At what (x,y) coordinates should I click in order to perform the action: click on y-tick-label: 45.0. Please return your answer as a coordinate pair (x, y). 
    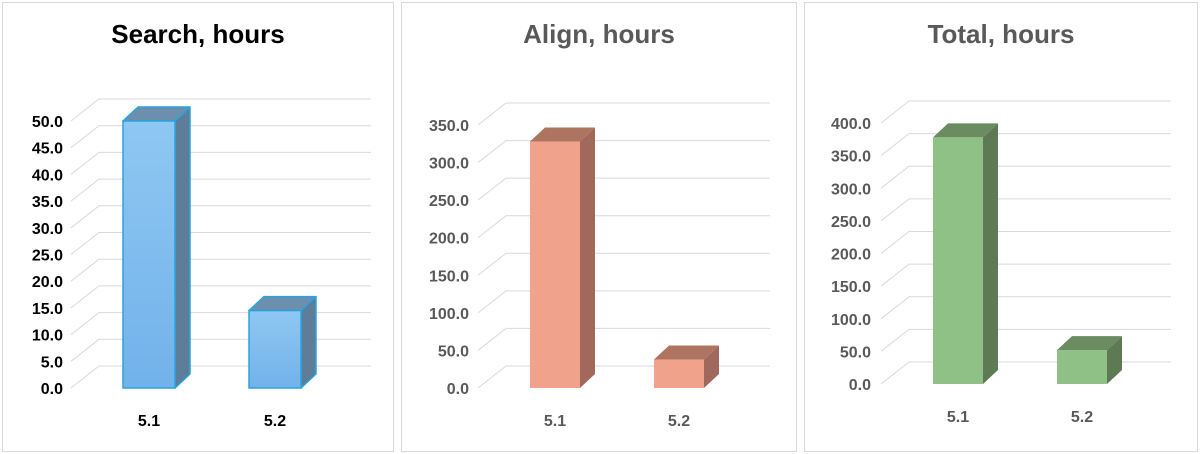
    Looking at the image, I should click on (47, 149).